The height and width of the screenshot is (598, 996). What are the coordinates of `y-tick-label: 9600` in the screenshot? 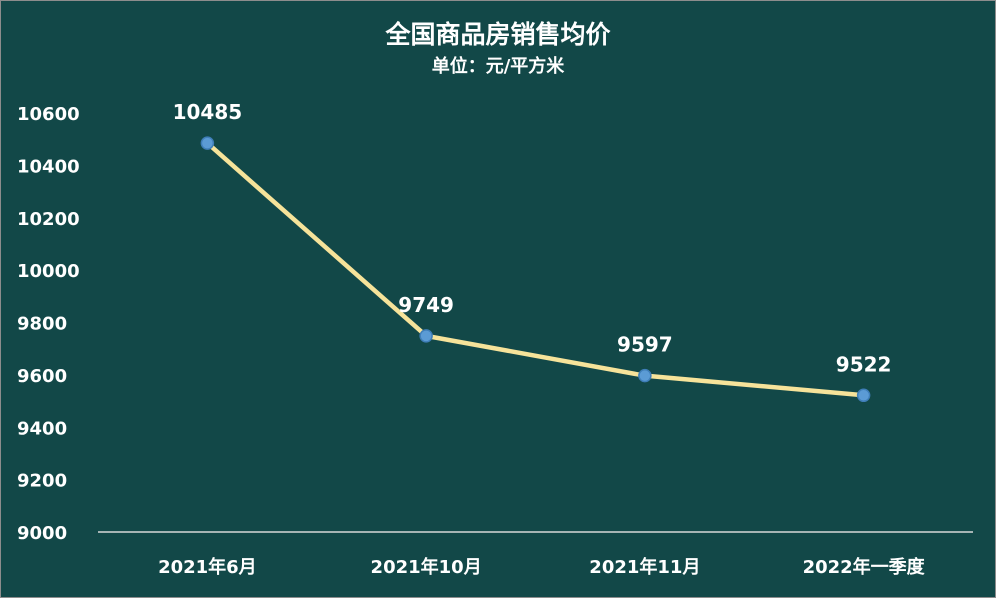 It's located at (42, 376).